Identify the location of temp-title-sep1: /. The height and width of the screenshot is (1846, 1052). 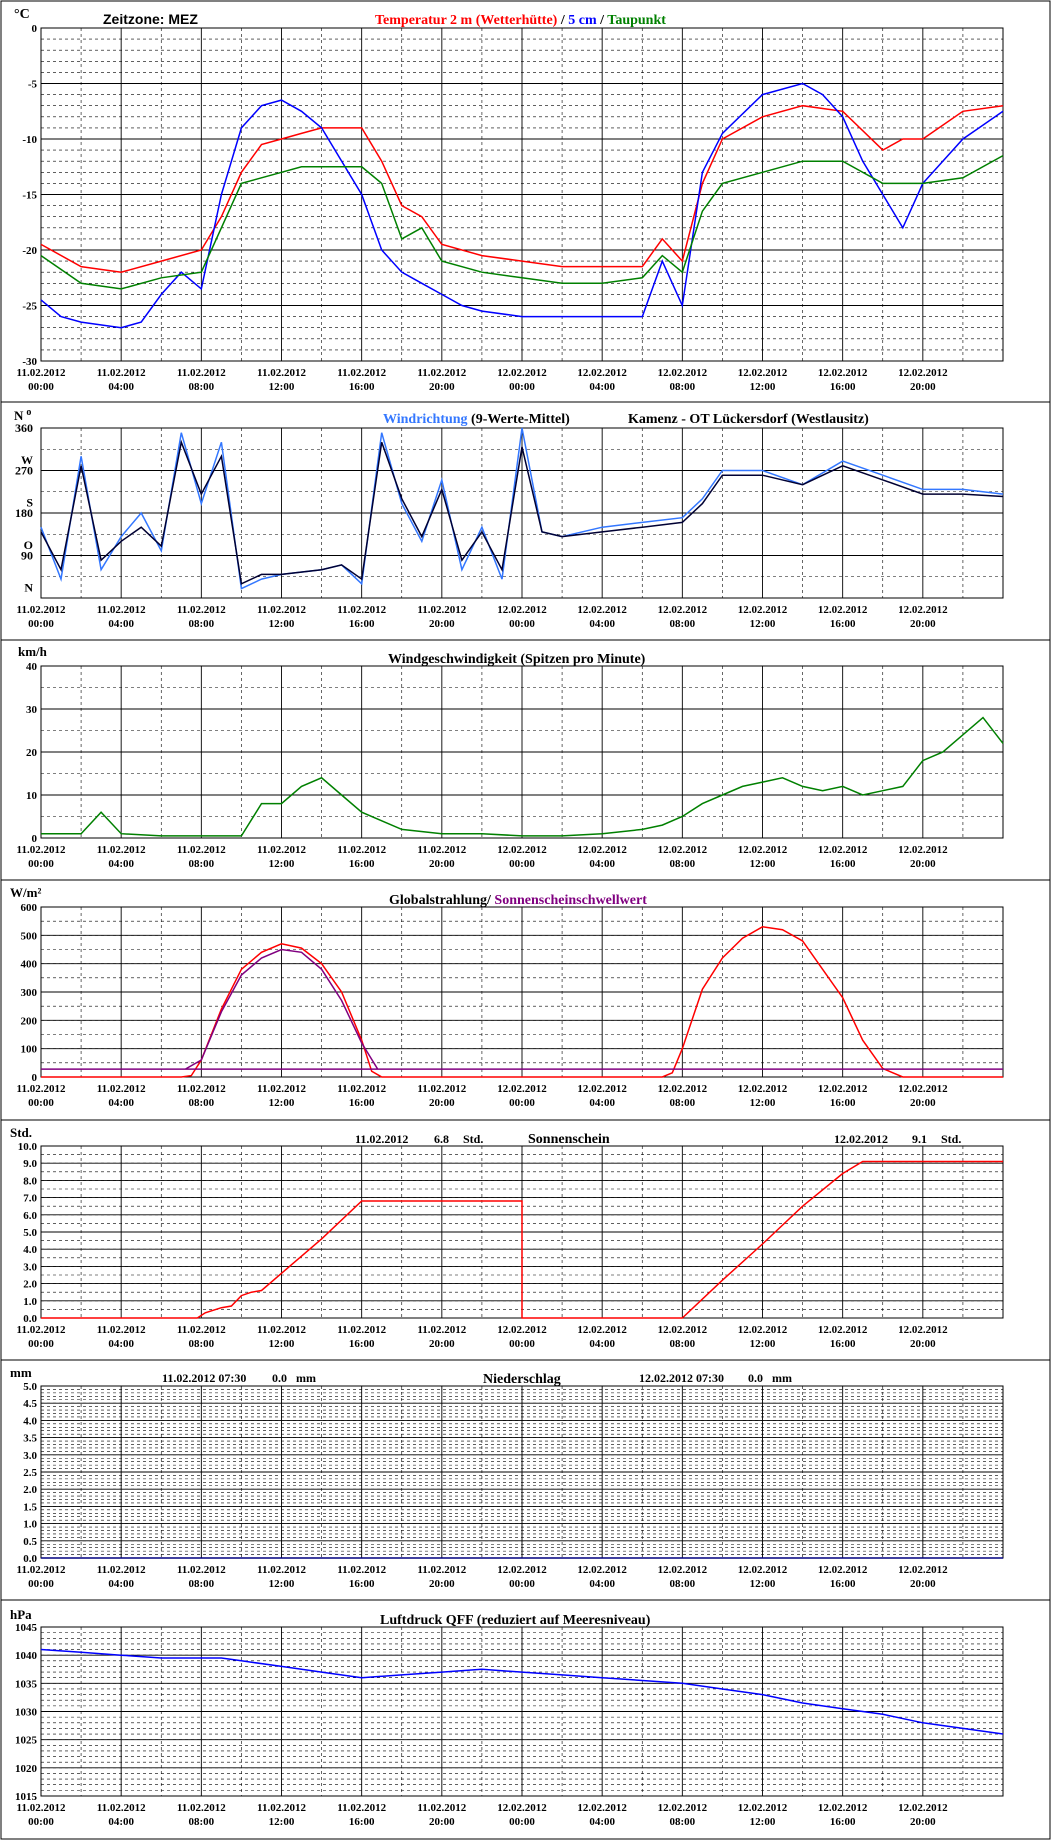
(562, 20).